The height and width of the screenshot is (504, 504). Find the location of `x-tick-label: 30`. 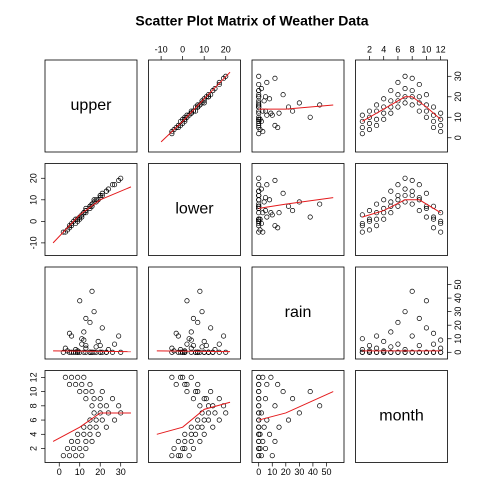

x-tick-label: 30 is located at coordinates (299, 472).